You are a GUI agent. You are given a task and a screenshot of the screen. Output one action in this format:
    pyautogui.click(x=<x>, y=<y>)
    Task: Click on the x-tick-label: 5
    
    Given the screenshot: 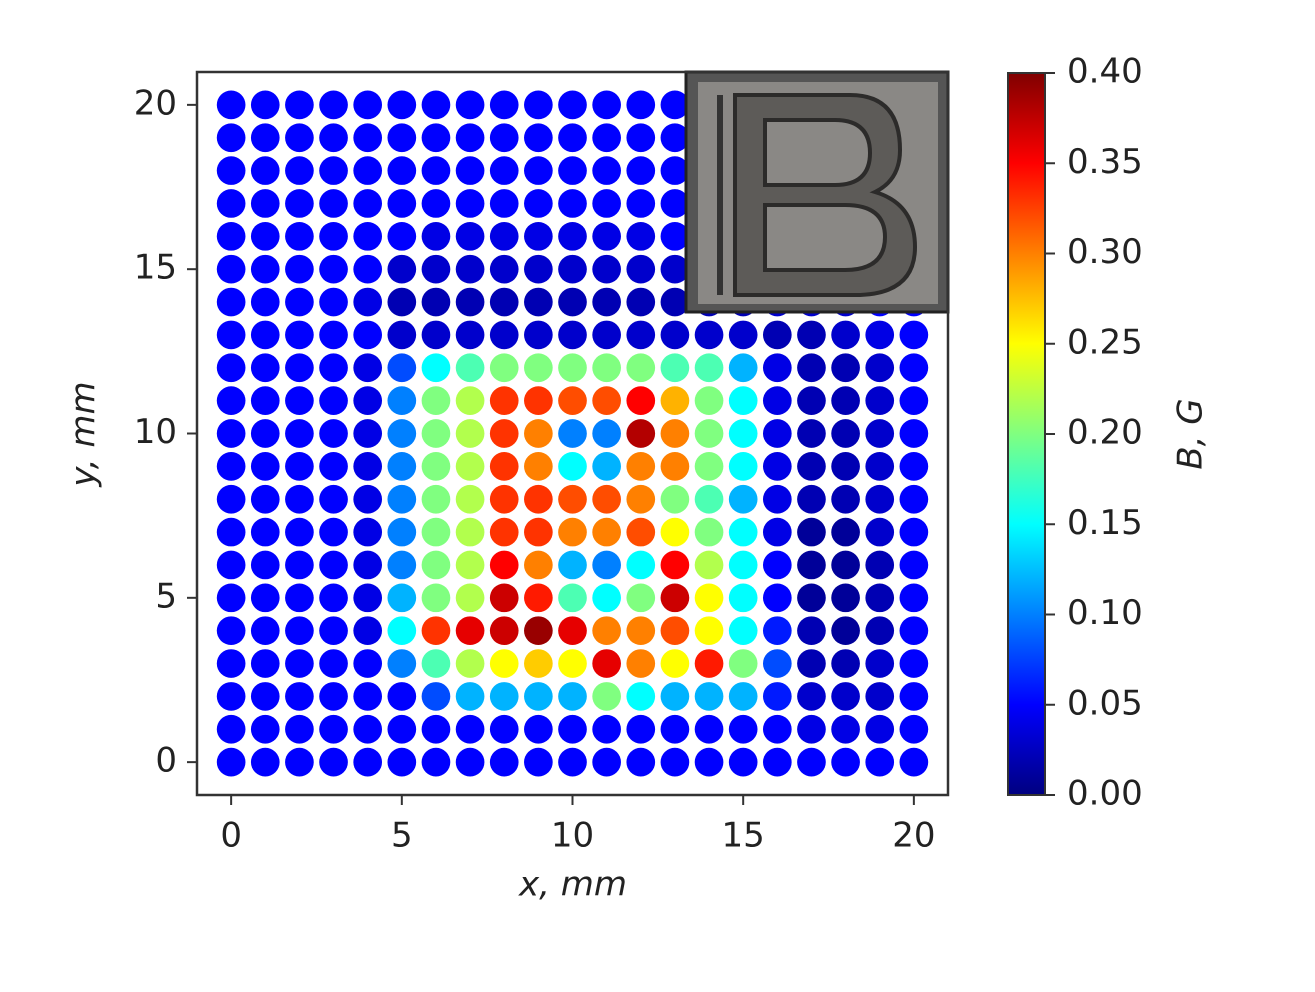 What is the action you would take?
    pyautogui.click(x=402, y=836)
    